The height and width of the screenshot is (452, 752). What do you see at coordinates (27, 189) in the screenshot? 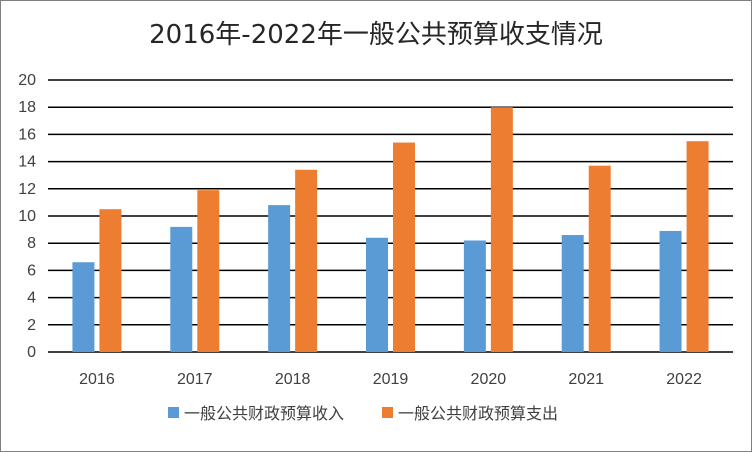
I see `y-tick-label: 12` at bounding box center [27, 189].